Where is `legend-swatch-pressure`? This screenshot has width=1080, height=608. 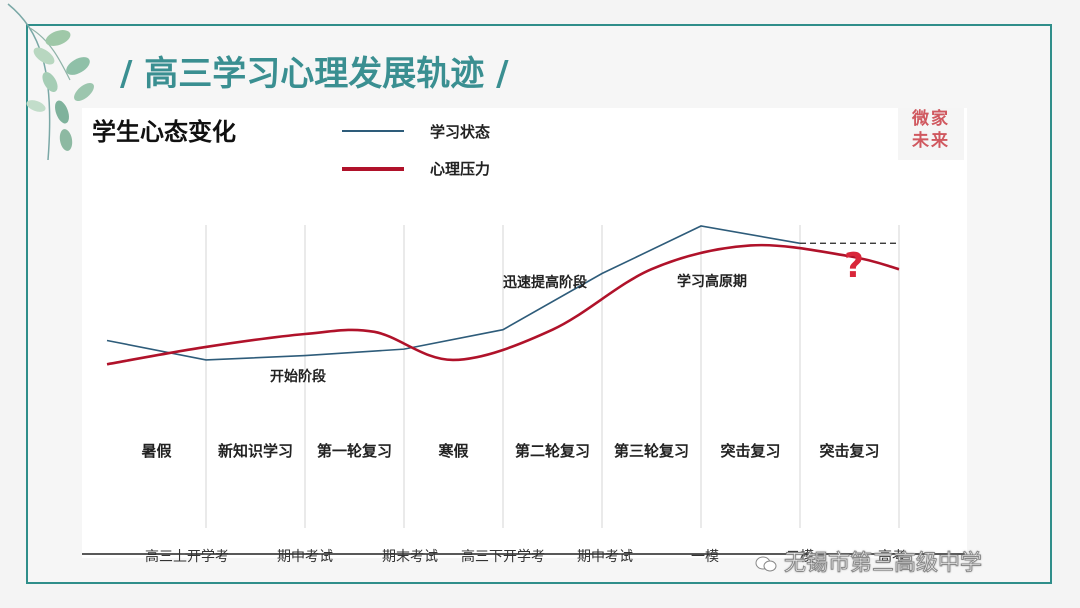 legend-swatch-pressure is located at coordinates (373, 169).